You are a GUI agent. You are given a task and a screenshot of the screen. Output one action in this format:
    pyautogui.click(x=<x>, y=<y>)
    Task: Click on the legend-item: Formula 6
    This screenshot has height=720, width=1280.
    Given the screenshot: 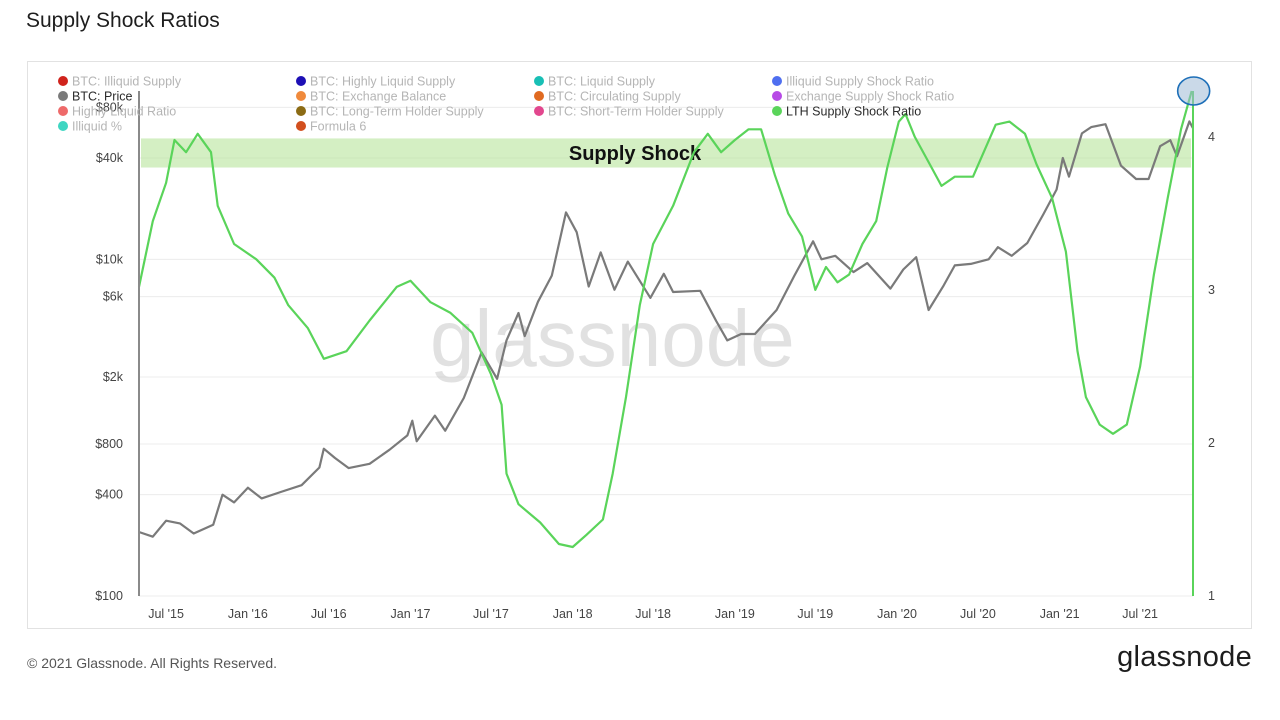 What is the action you would take?
    pyautogui.click(x=331, y=127)
    